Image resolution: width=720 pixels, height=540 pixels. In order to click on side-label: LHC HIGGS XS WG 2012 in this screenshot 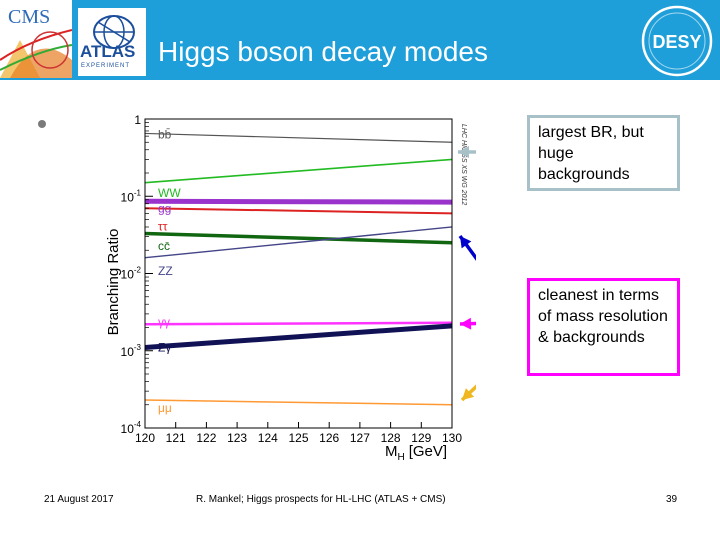, I will do `click(463, 164)`.